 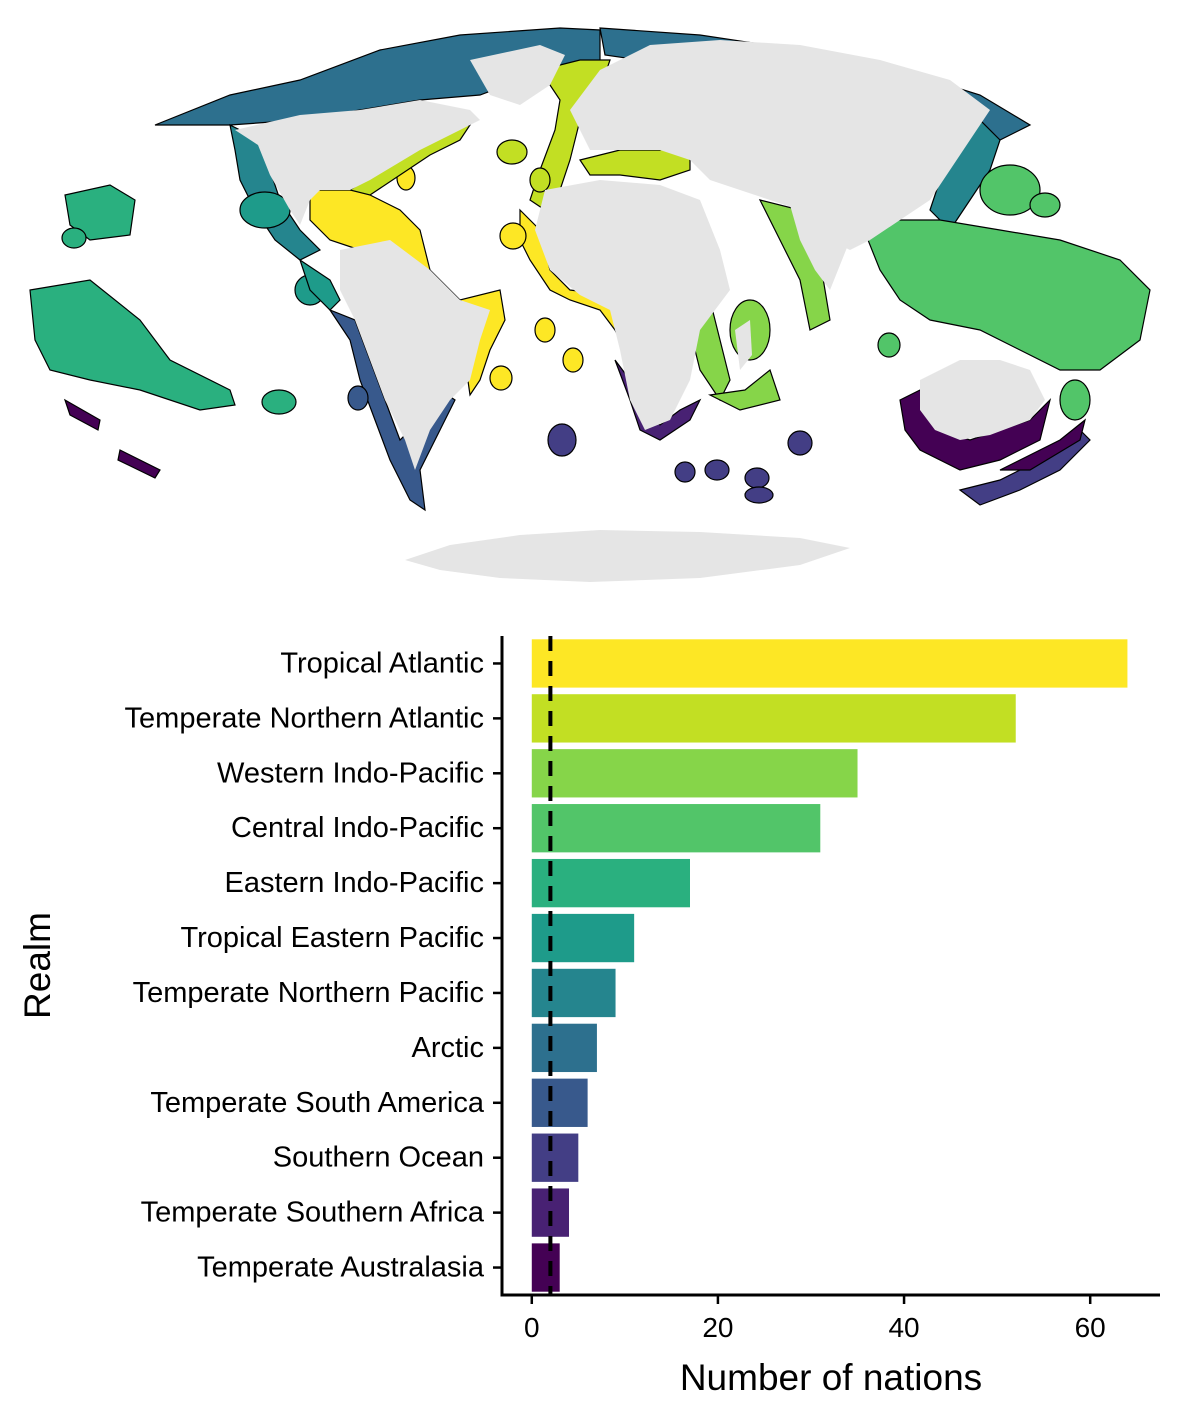 What do you see at coordinates (540, 180) in the screenshot?
I see `zone-tna-canary` at bounding box center [540, 180].